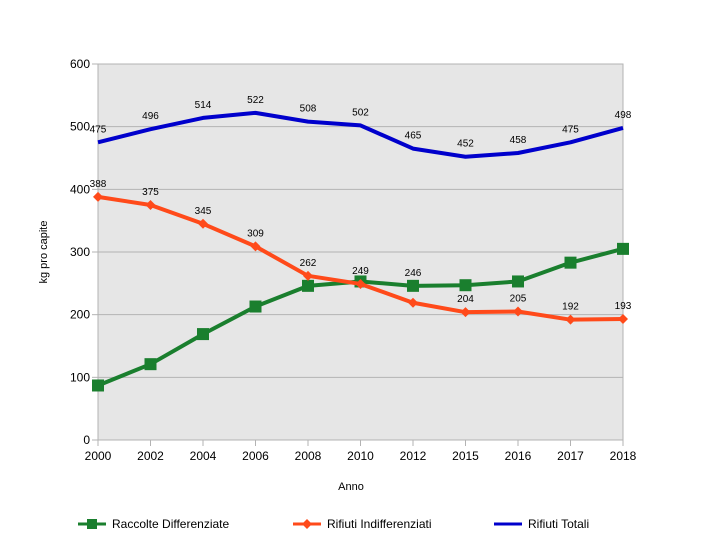  I want to click on y-axis-title: kg pro capite, so click(44, 252).